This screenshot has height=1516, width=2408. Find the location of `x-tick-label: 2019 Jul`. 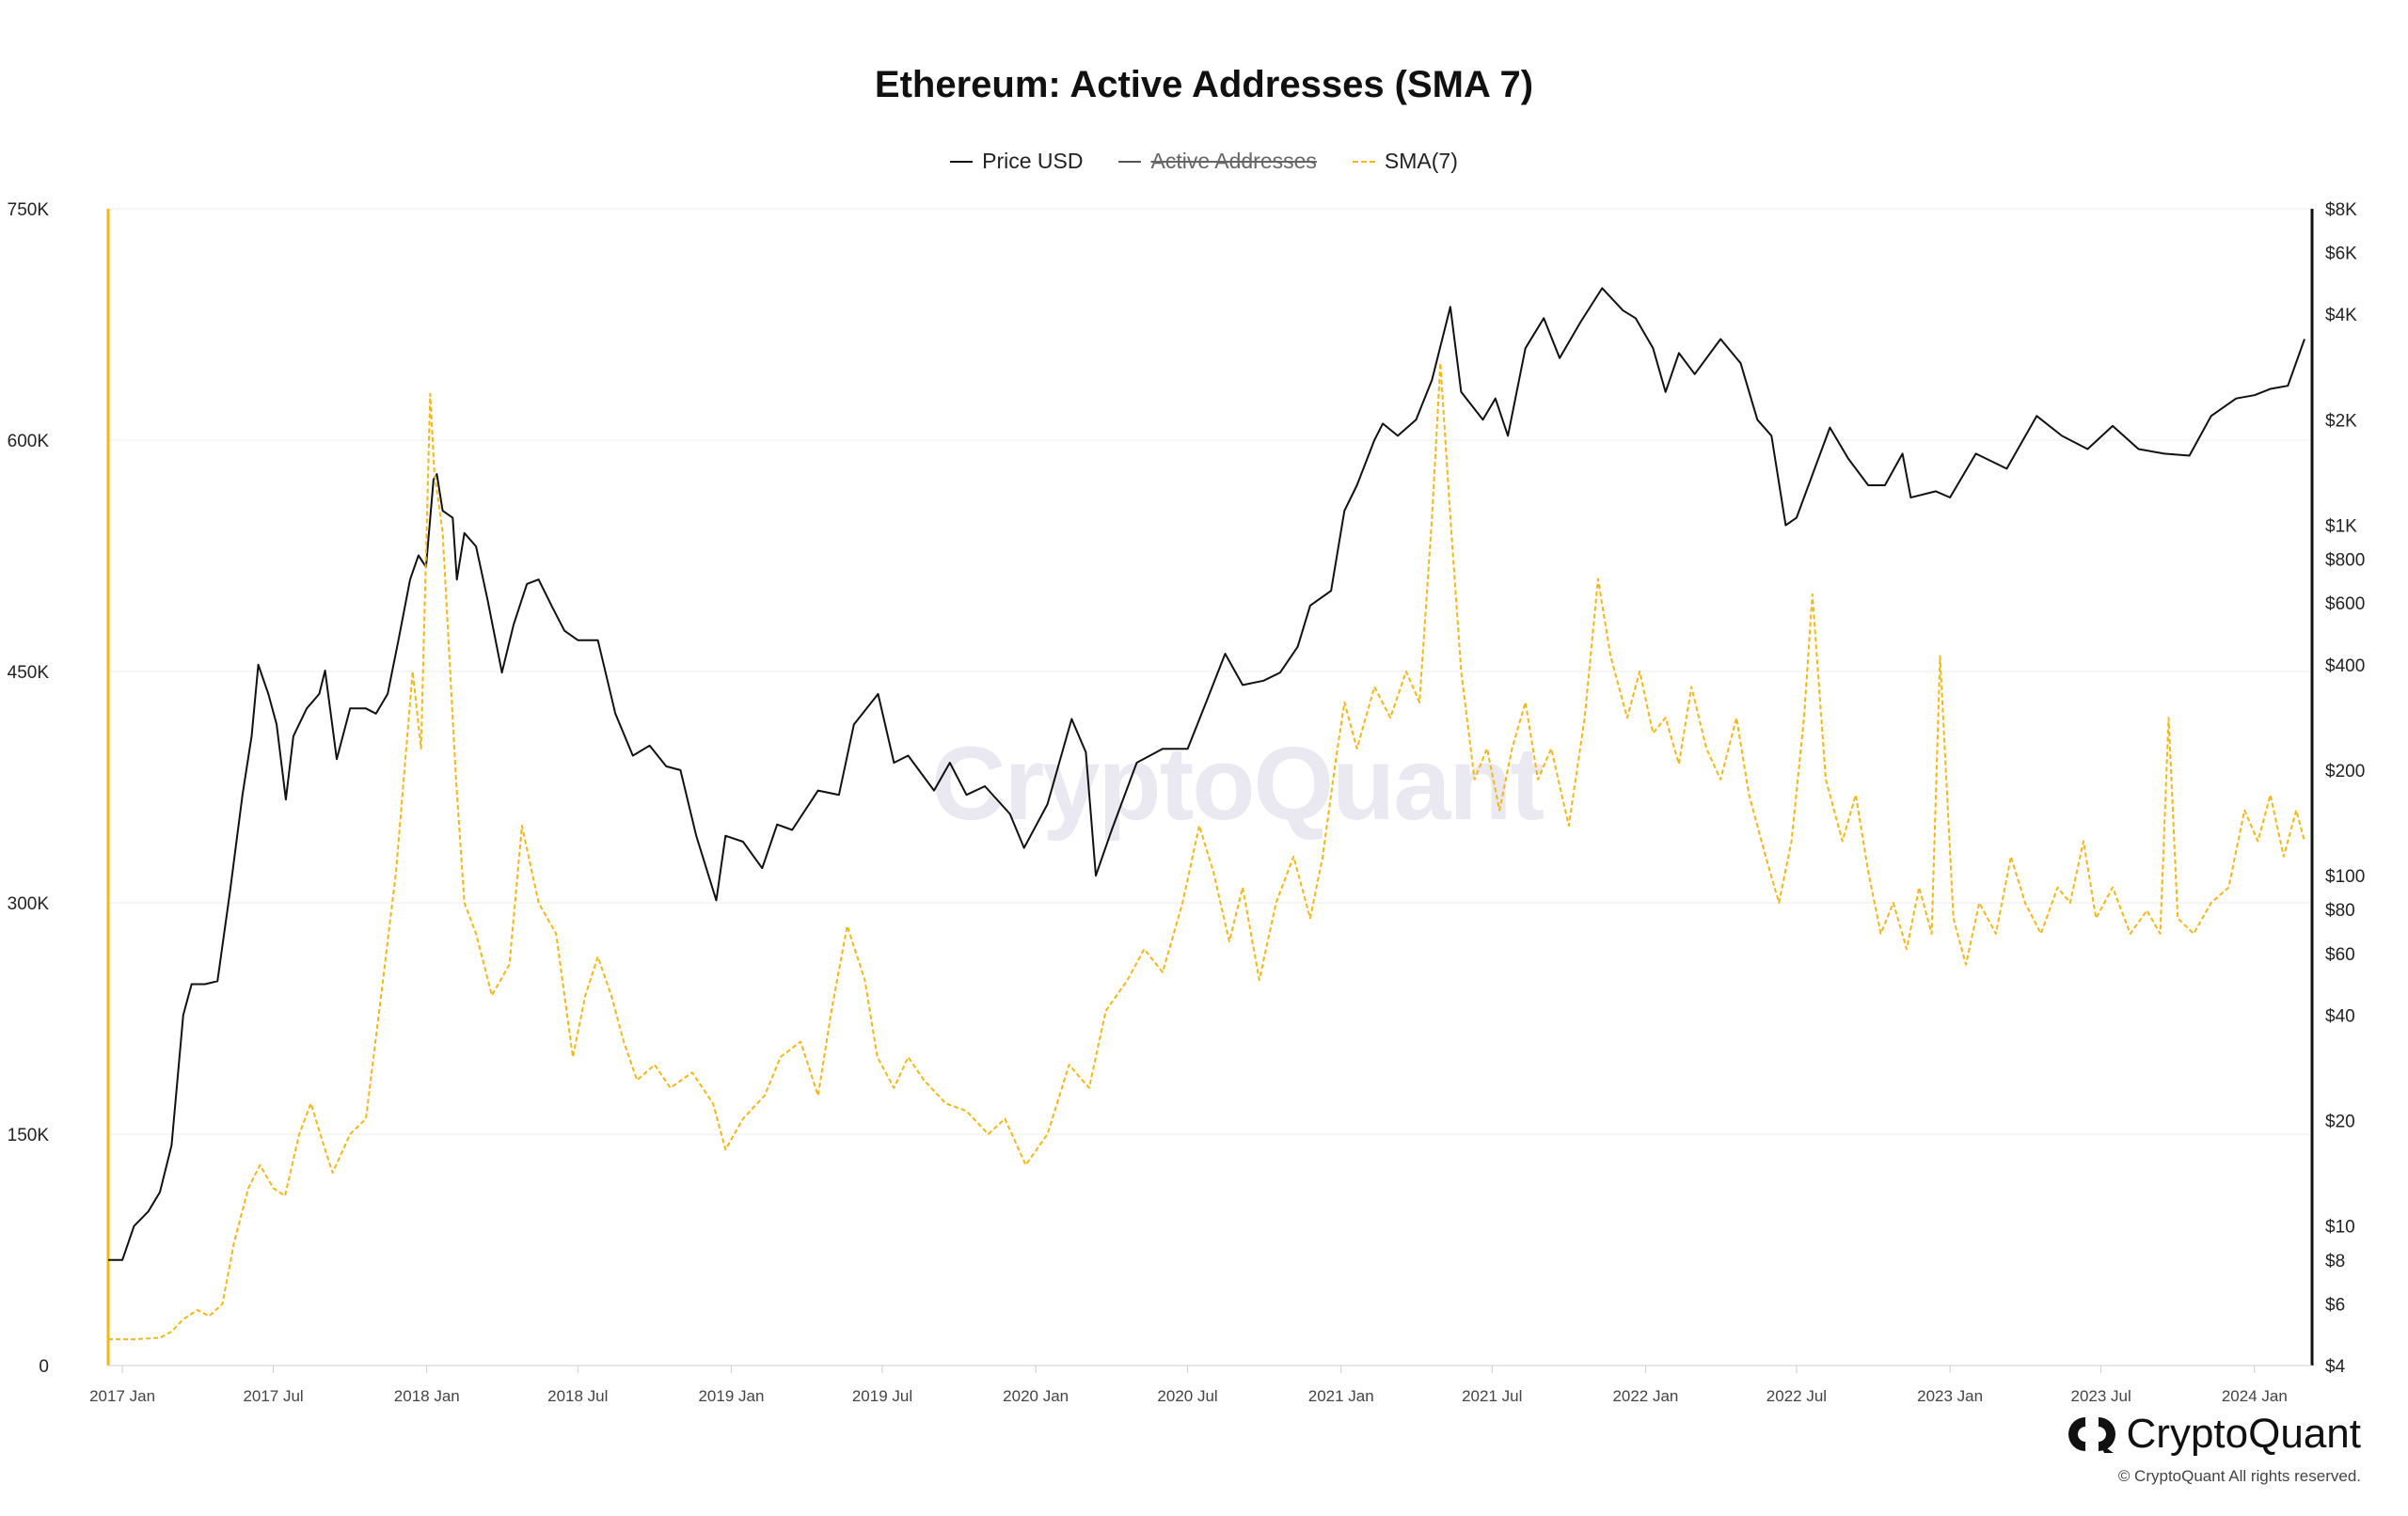

x-tick-label: 2019 Jul is located at coordinates (882, 1396).